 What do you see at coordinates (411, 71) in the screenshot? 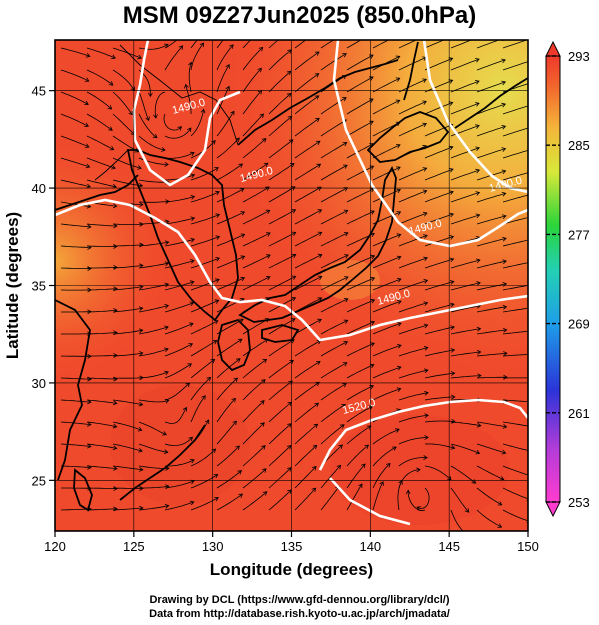
I see `coast-sakhalin` at bounding box center [411, 71].